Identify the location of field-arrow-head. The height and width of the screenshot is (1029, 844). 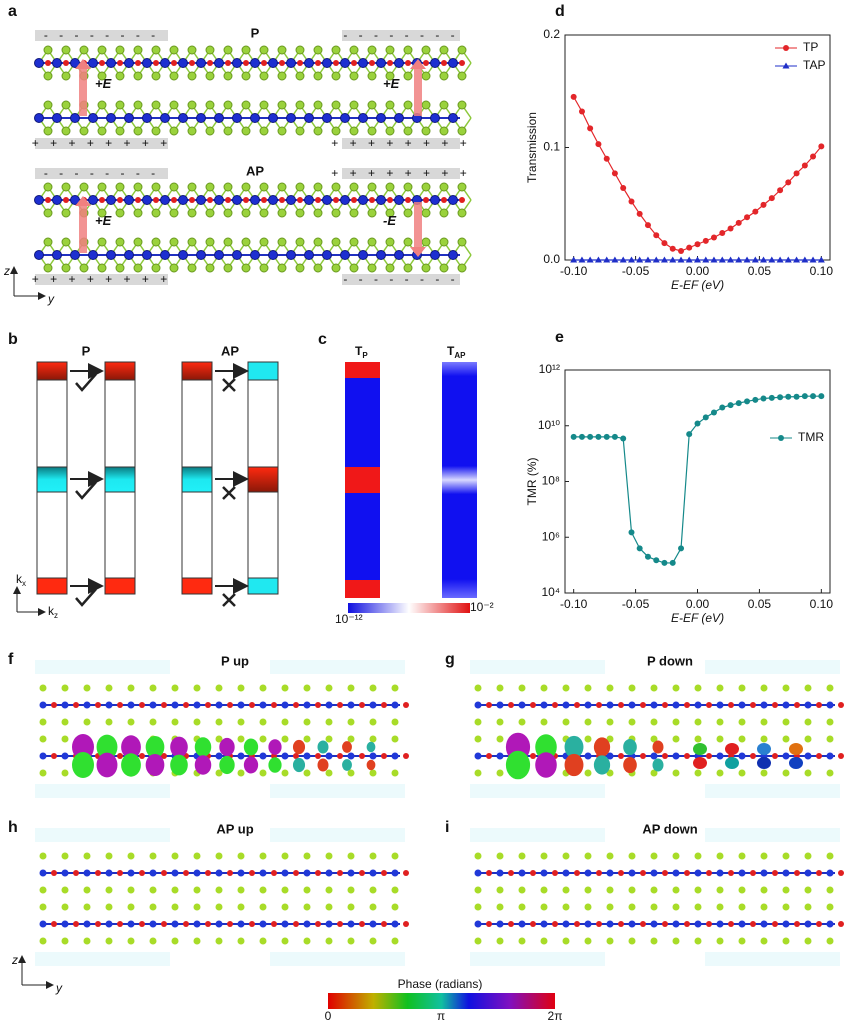
(83, 64).